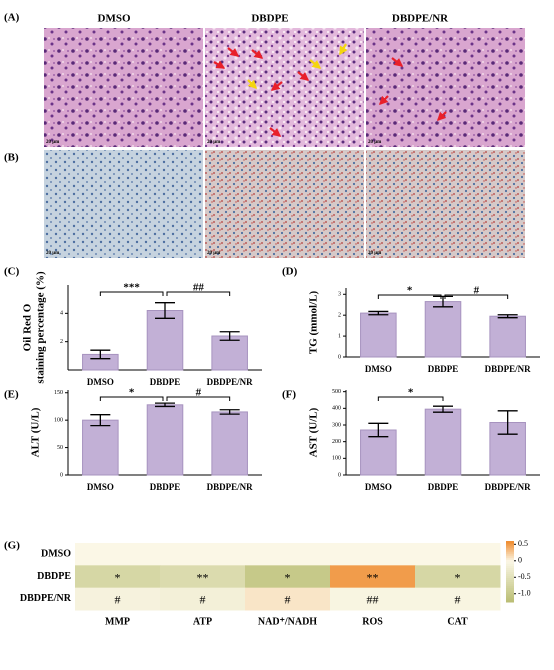 The image size is (554, 670). Describe the element at coordinates (58, 421) in the screenshot. I see `y-tick-label: 100` at that location.